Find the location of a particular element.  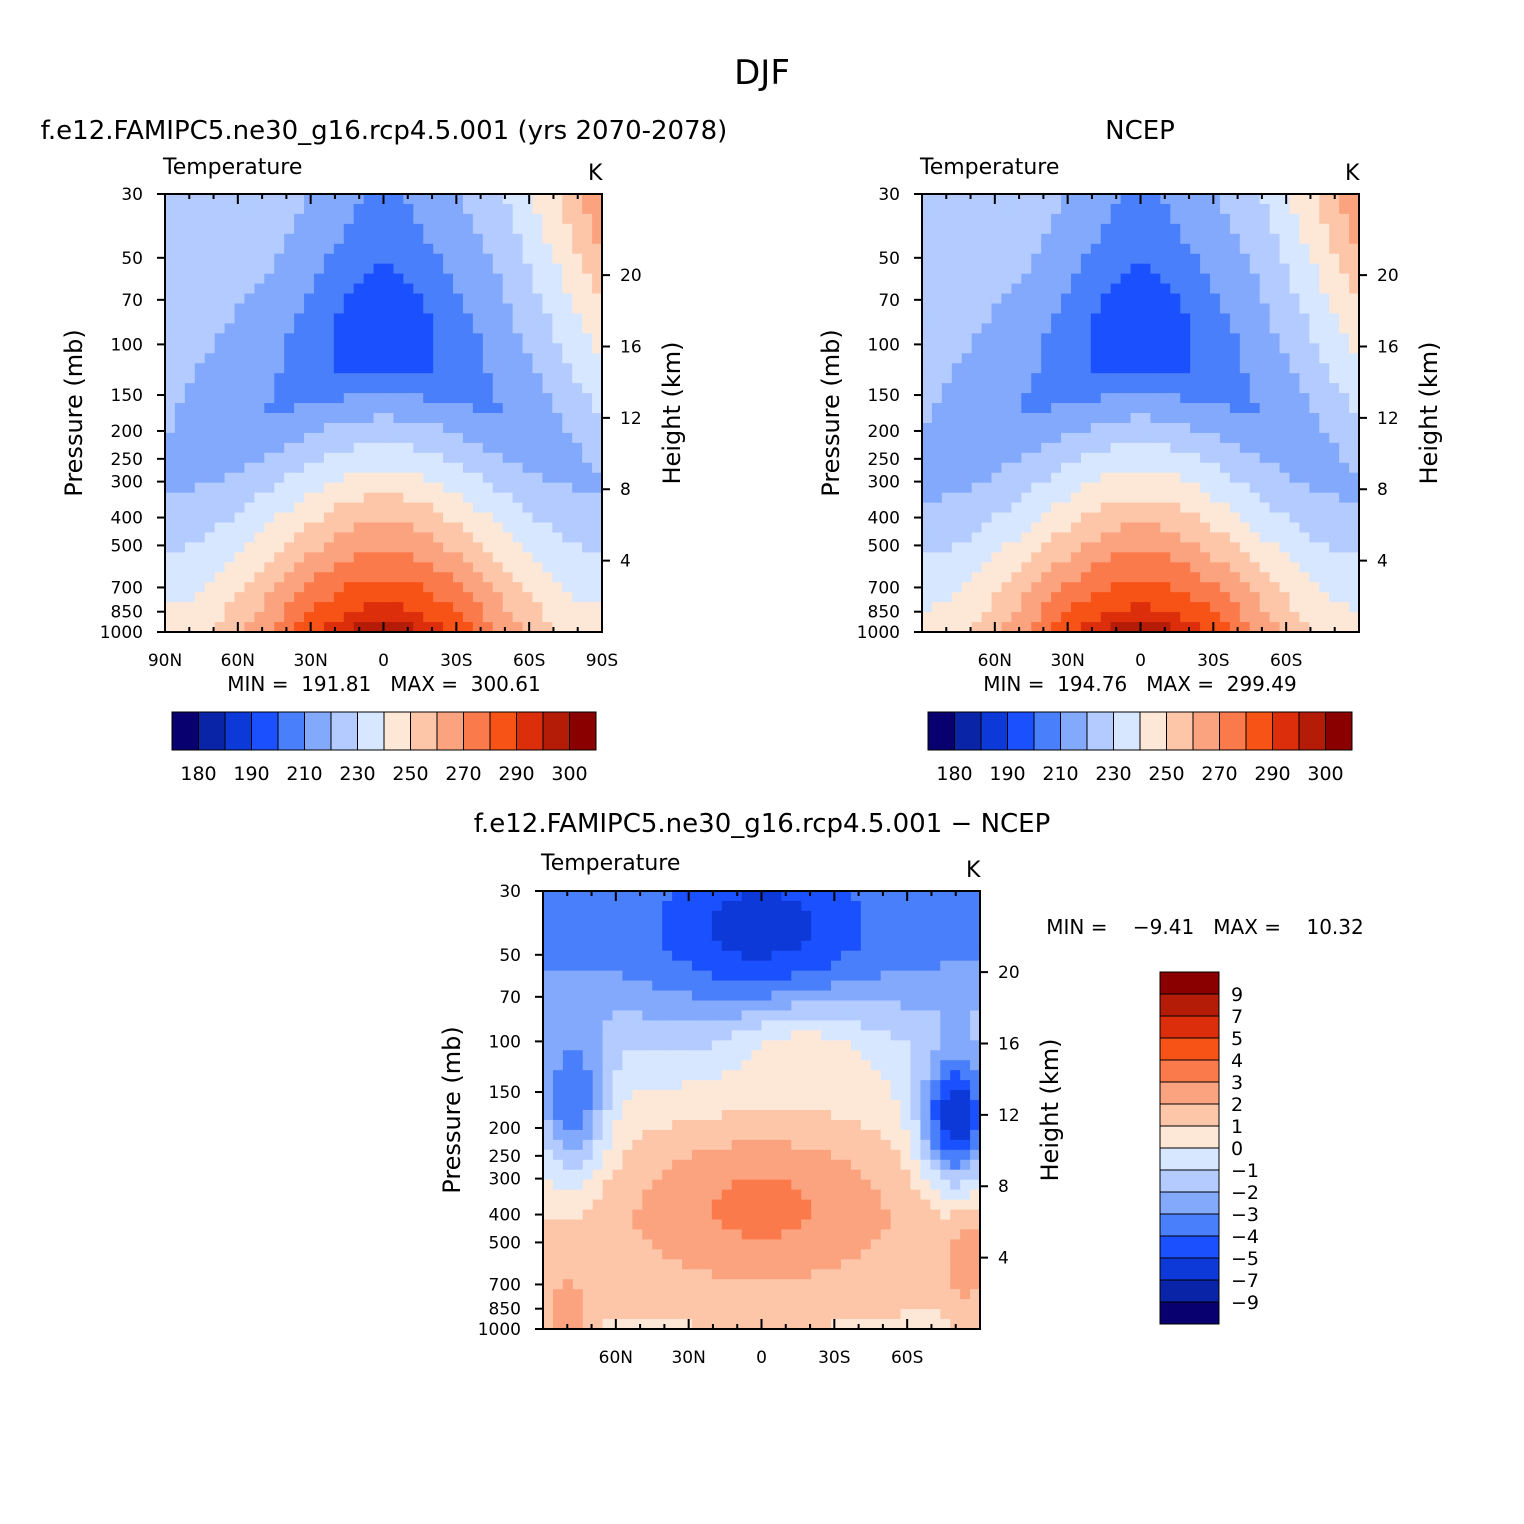

x-tick-label: 30S is located at coordinates (1213, 661).